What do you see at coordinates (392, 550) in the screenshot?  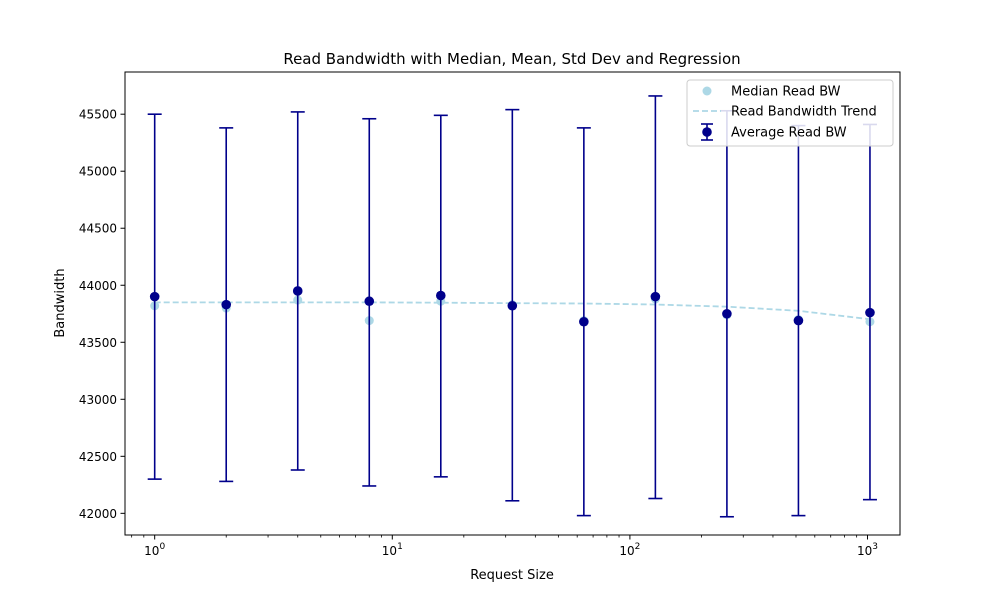 I see `x-tick-label: 10¹` at bounding box center [392, 550].